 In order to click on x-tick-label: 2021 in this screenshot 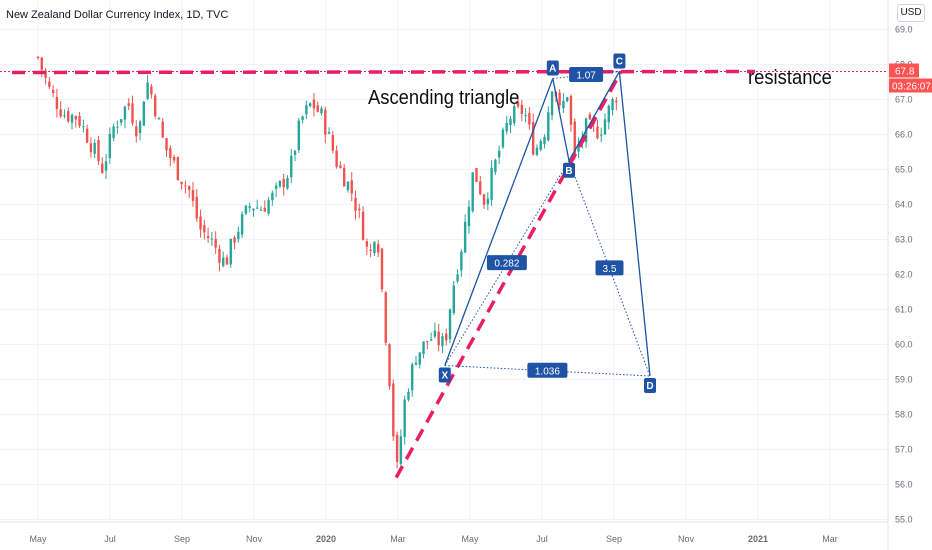, I will do `click(758, 539)`.